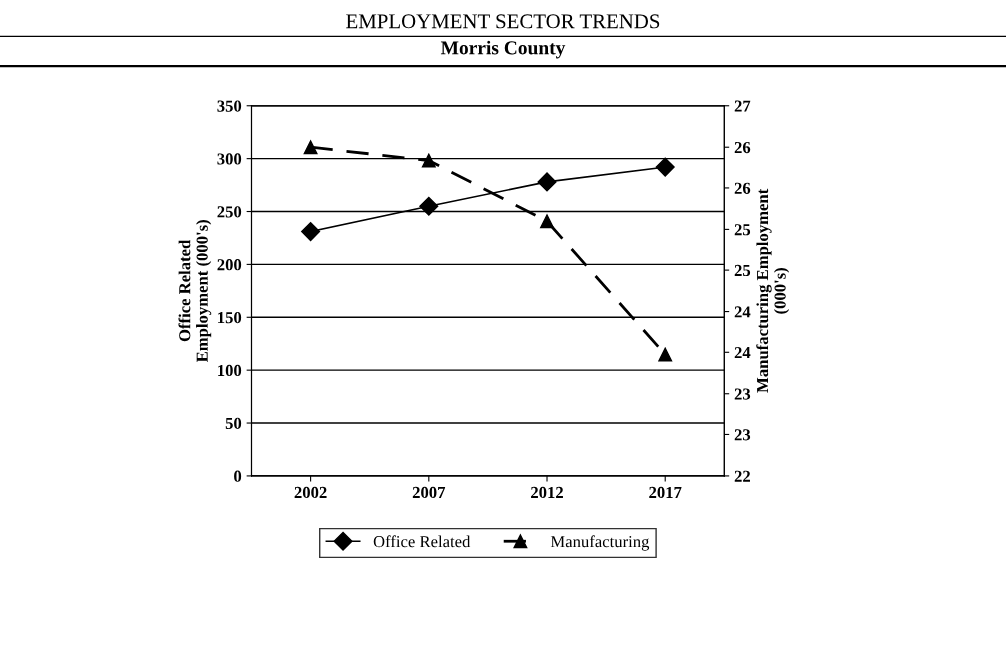 This screenshot has width=1006, height=661. Describe the element at coordinates (230, 370) in the screenshot. I see `y-tick-label: 100` at that location.